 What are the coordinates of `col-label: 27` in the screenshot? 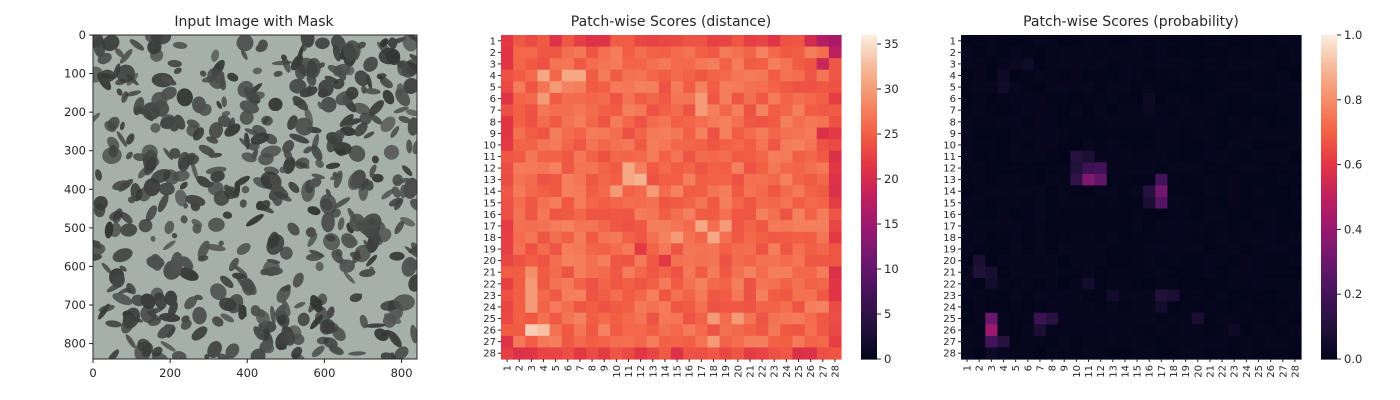 It's located at (823, 371).